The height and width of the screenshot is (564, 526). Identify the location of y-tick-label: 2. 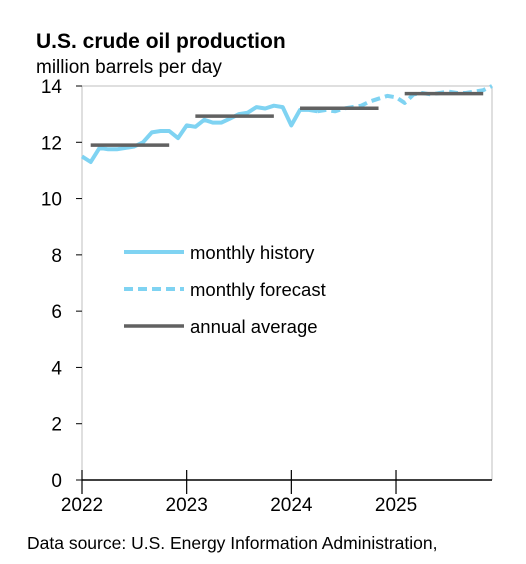
(56, 425).